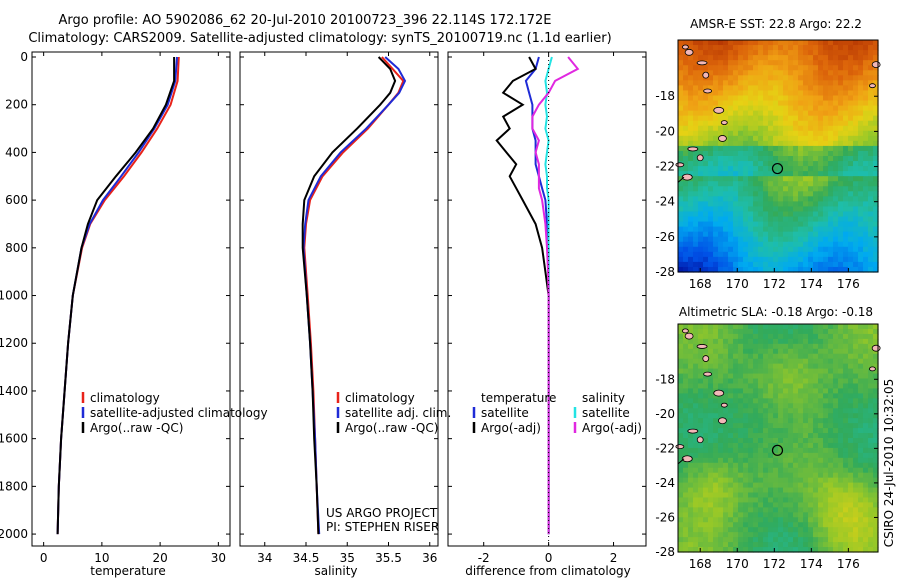 Image resolution: width=900 pixels, height=580 pixels. What do you see at coordinates (776, 312) in the screenshot?
I see `sla-map-title: Altimetric SLA: -0.18 Argo: -0.18` at bounding box center [776, 312].